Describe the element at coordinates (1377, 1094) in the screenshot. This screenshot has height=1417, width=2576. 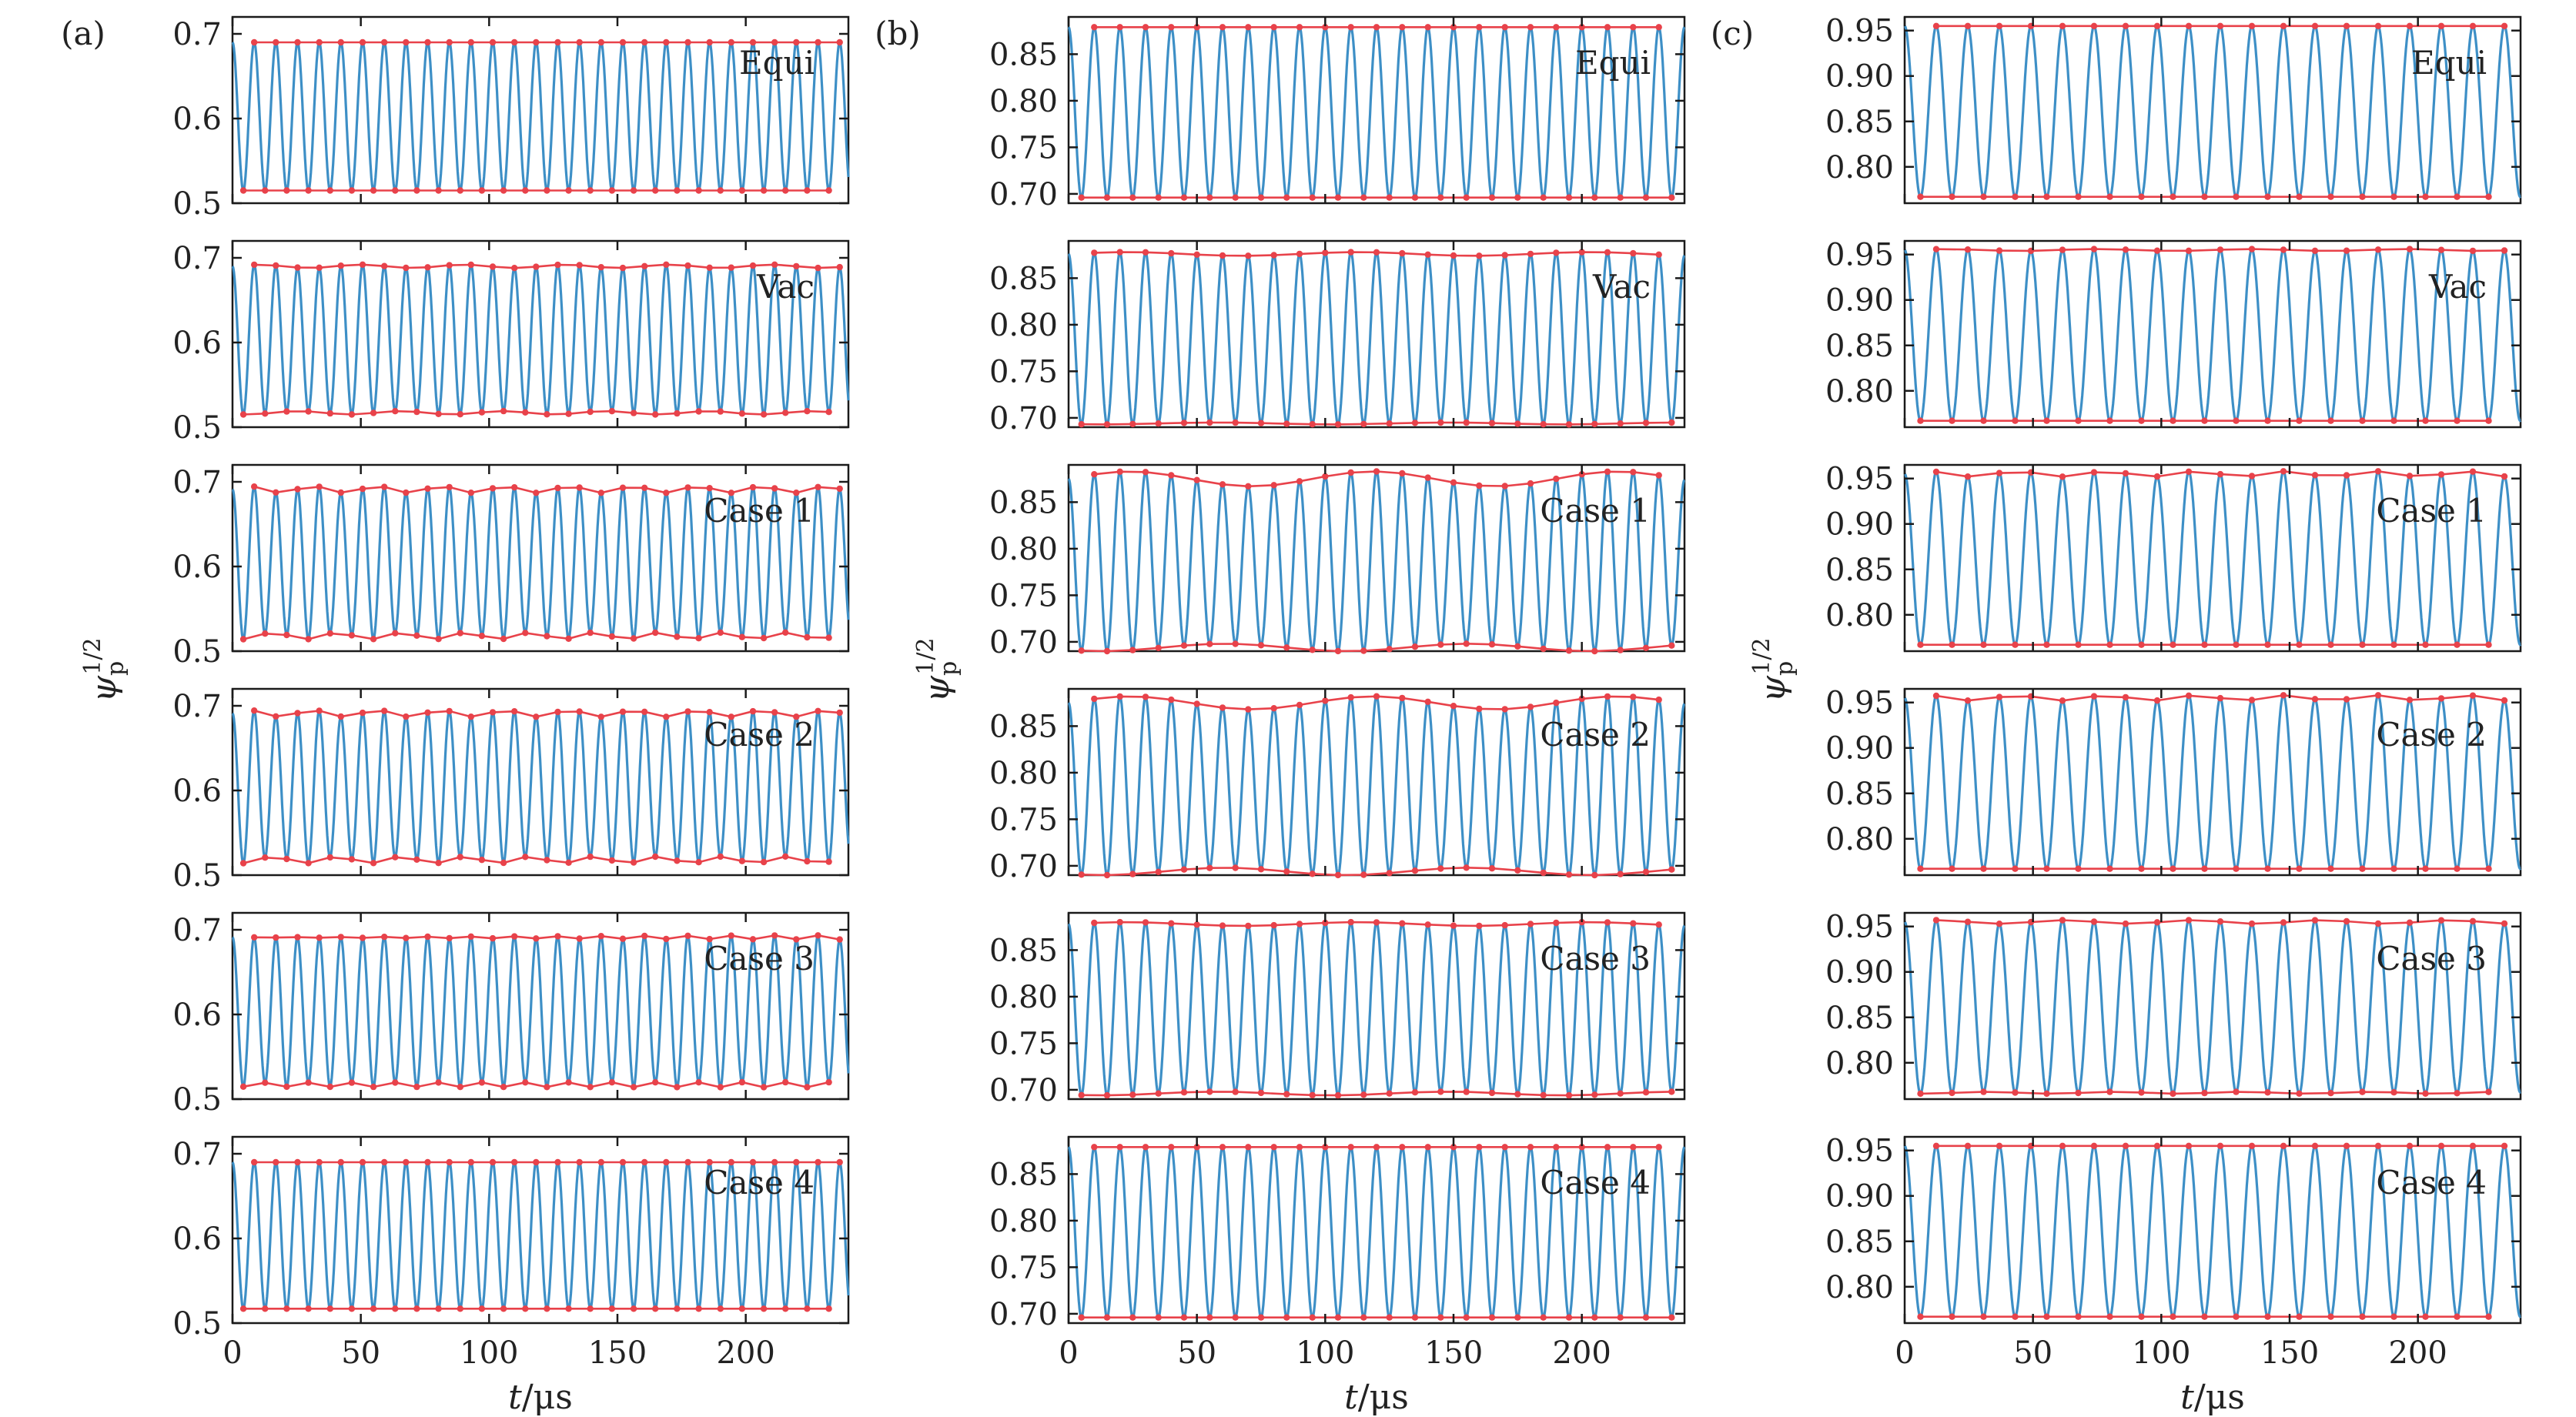
I see `lower-envelope` at that location.